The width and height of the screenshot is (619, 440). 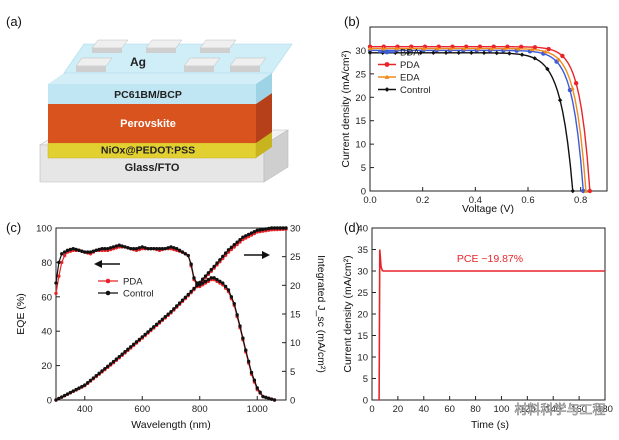 What do you see at coordinates (46, 263) in the screenshot?
I see `y-tick-label: 80` at bounding box center [46, 263].